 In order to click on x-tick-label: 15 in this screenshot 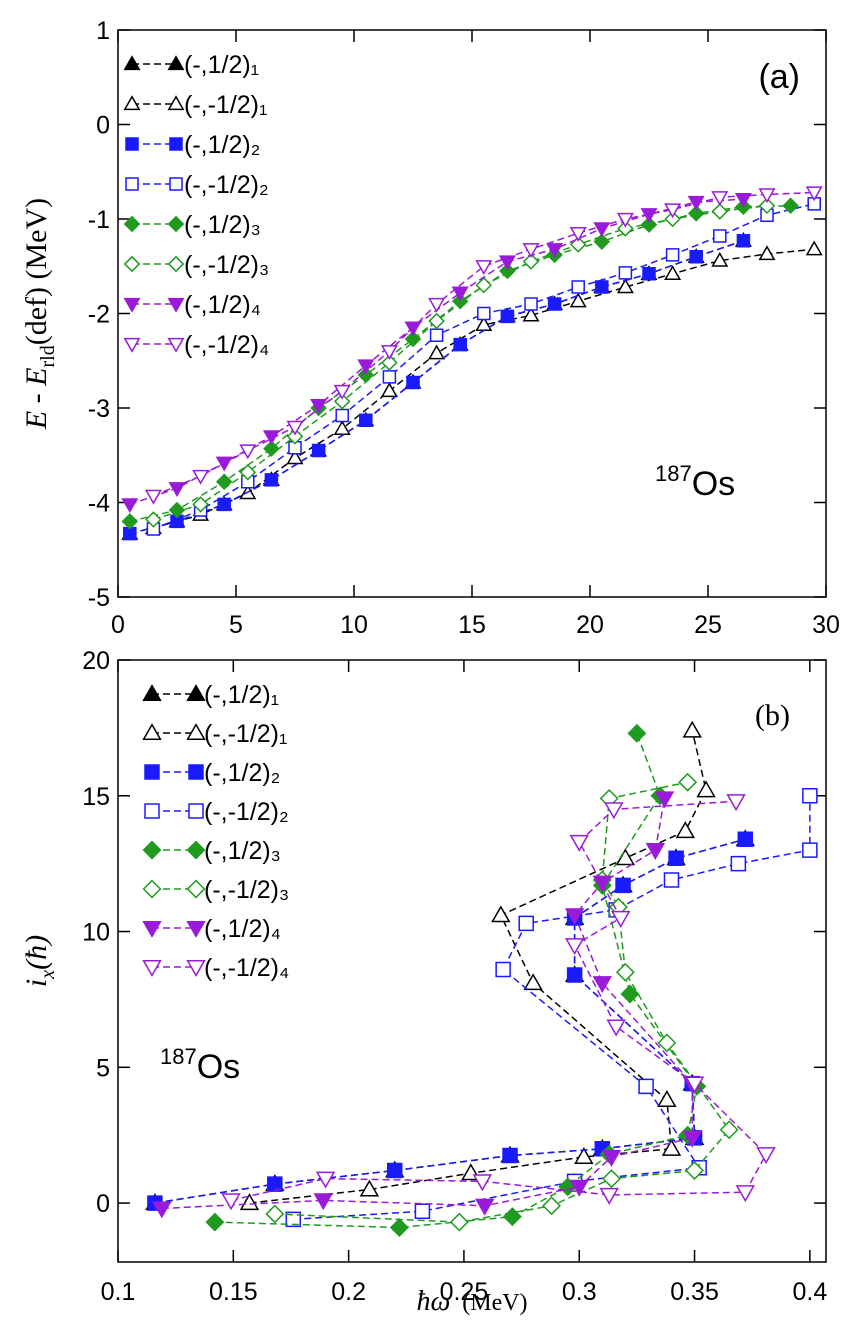, I will do `click(472, 625)`.